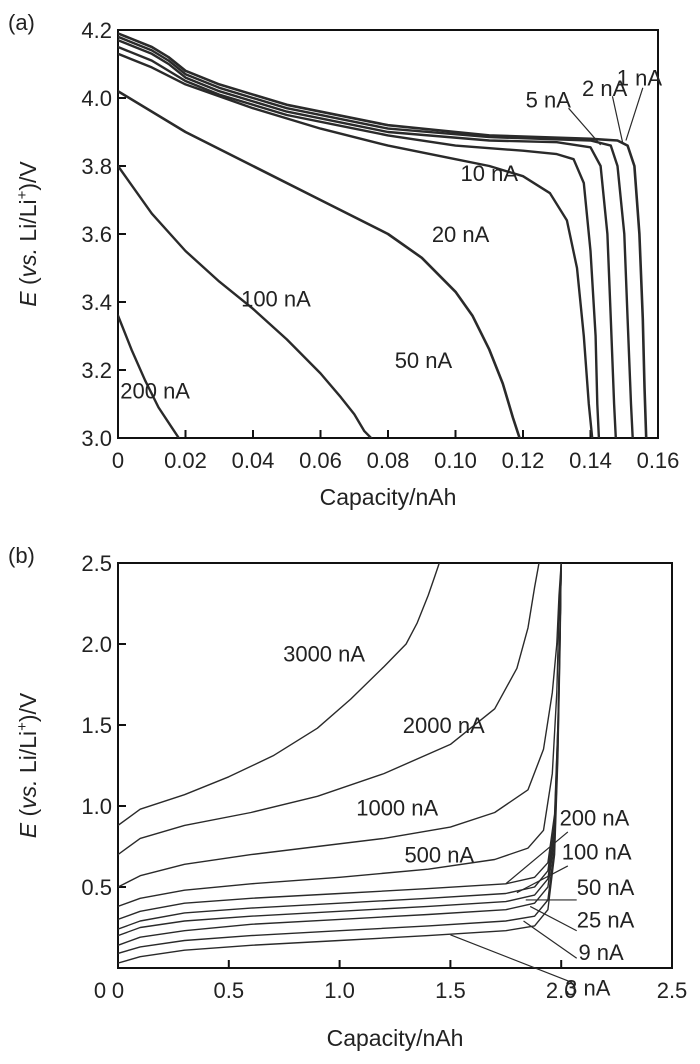  Describe the element at coordinates (590, 460) in the screenshot. I see `x-tick-label: 0.14` at that location.